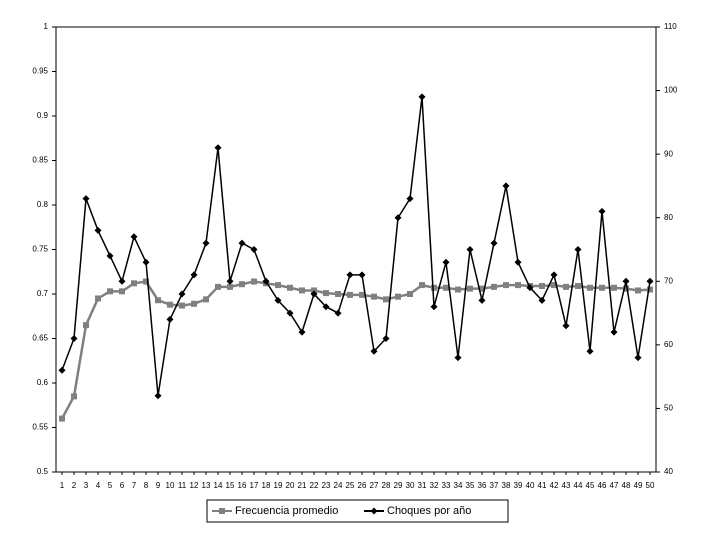 Image resolution: width=720 pixels, height=540 pixels. I want to click on x-tick-label: 26, so click(362, 485).